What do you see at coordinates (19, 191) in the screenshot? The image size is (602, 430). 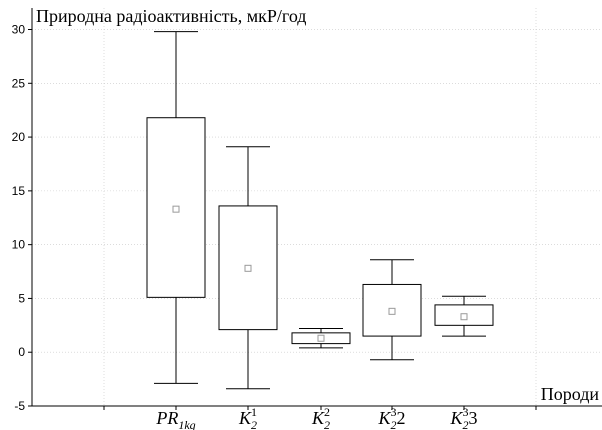 I see `y-tick-label: 15` at bounding box center [19, 191].